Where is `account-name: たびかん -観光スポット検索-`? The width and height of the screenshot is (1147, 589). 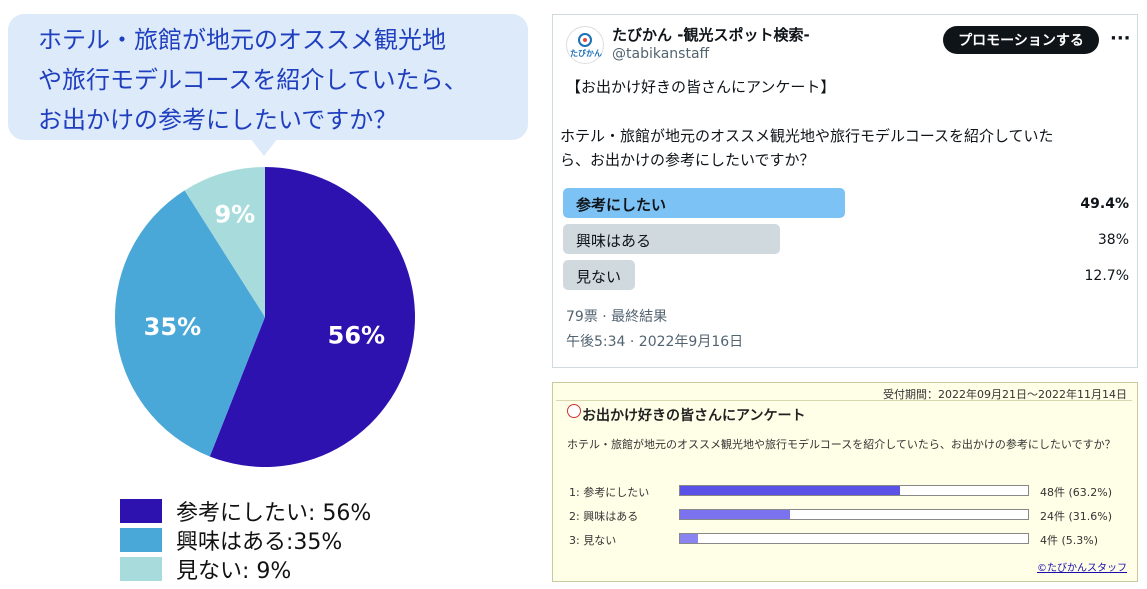
account-name: たびかん -観光スポット検索- is located at coordinates (711, 35).